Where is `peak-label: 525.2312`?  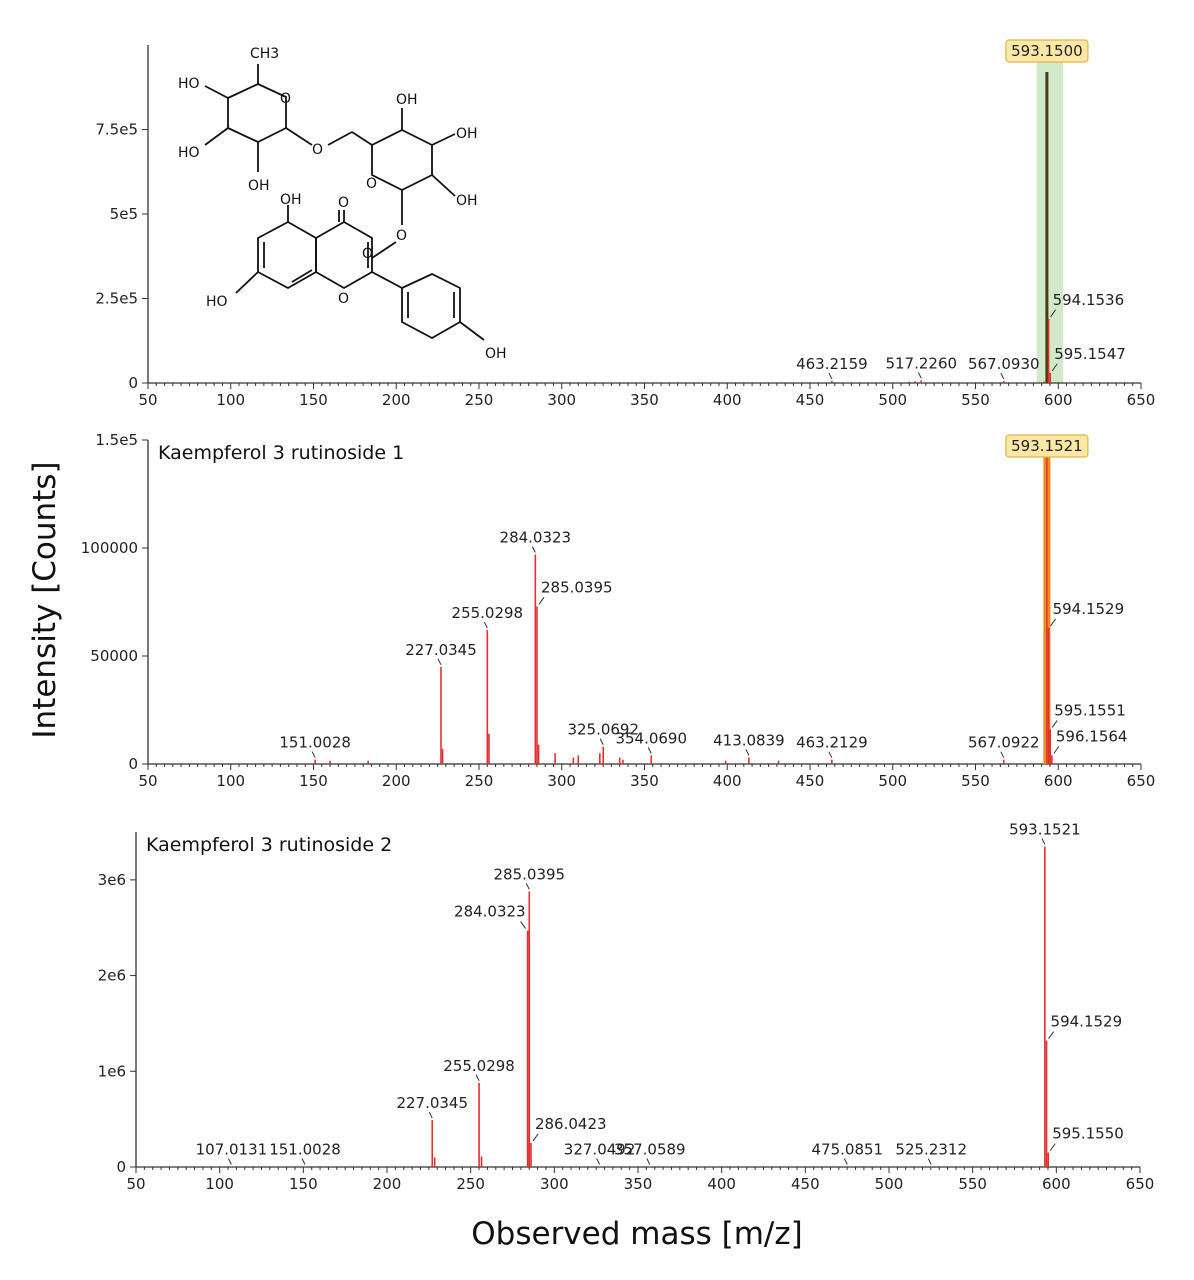 peak-label: 525.2312 is located at coordinates (931, 1150).